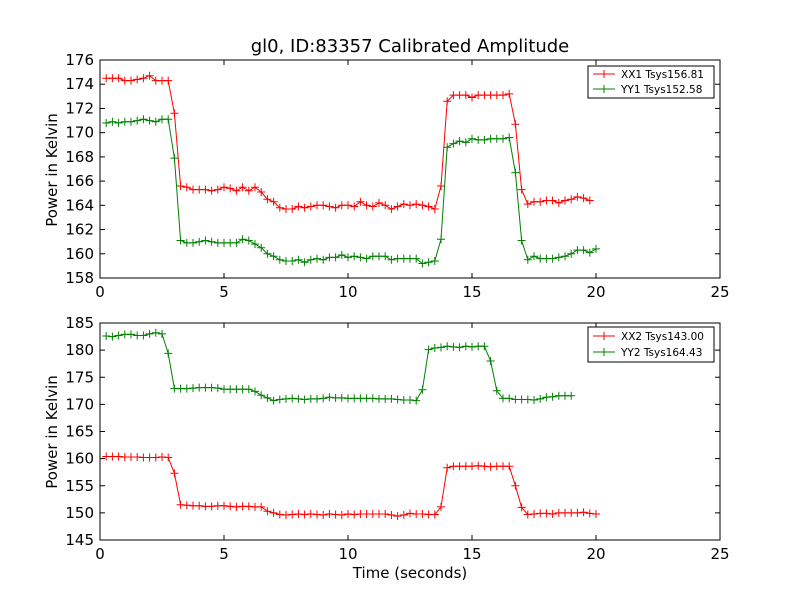  Describe the element at coordinates (662, 337) in the screenshot. I see `bottom-chart-legend-label-xx2: XX2 Tsys143.00` at that location.